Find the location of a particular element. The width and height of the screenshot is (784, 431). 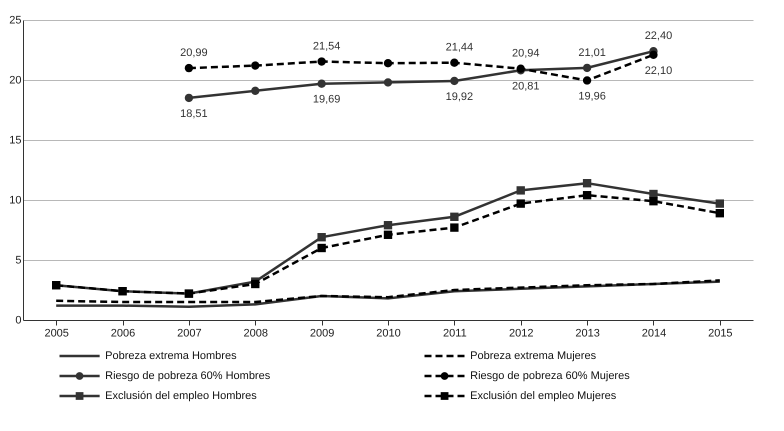

data-label: 19,69 is located at coordinates (326, 100).